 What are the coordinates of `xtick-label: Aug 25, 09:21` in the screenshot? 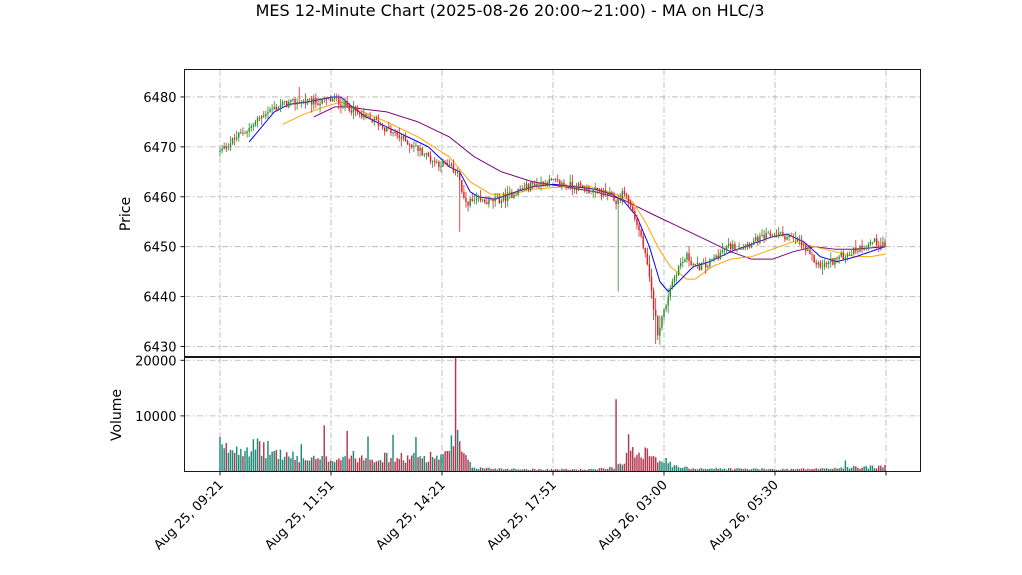 It's located at (189, 516).